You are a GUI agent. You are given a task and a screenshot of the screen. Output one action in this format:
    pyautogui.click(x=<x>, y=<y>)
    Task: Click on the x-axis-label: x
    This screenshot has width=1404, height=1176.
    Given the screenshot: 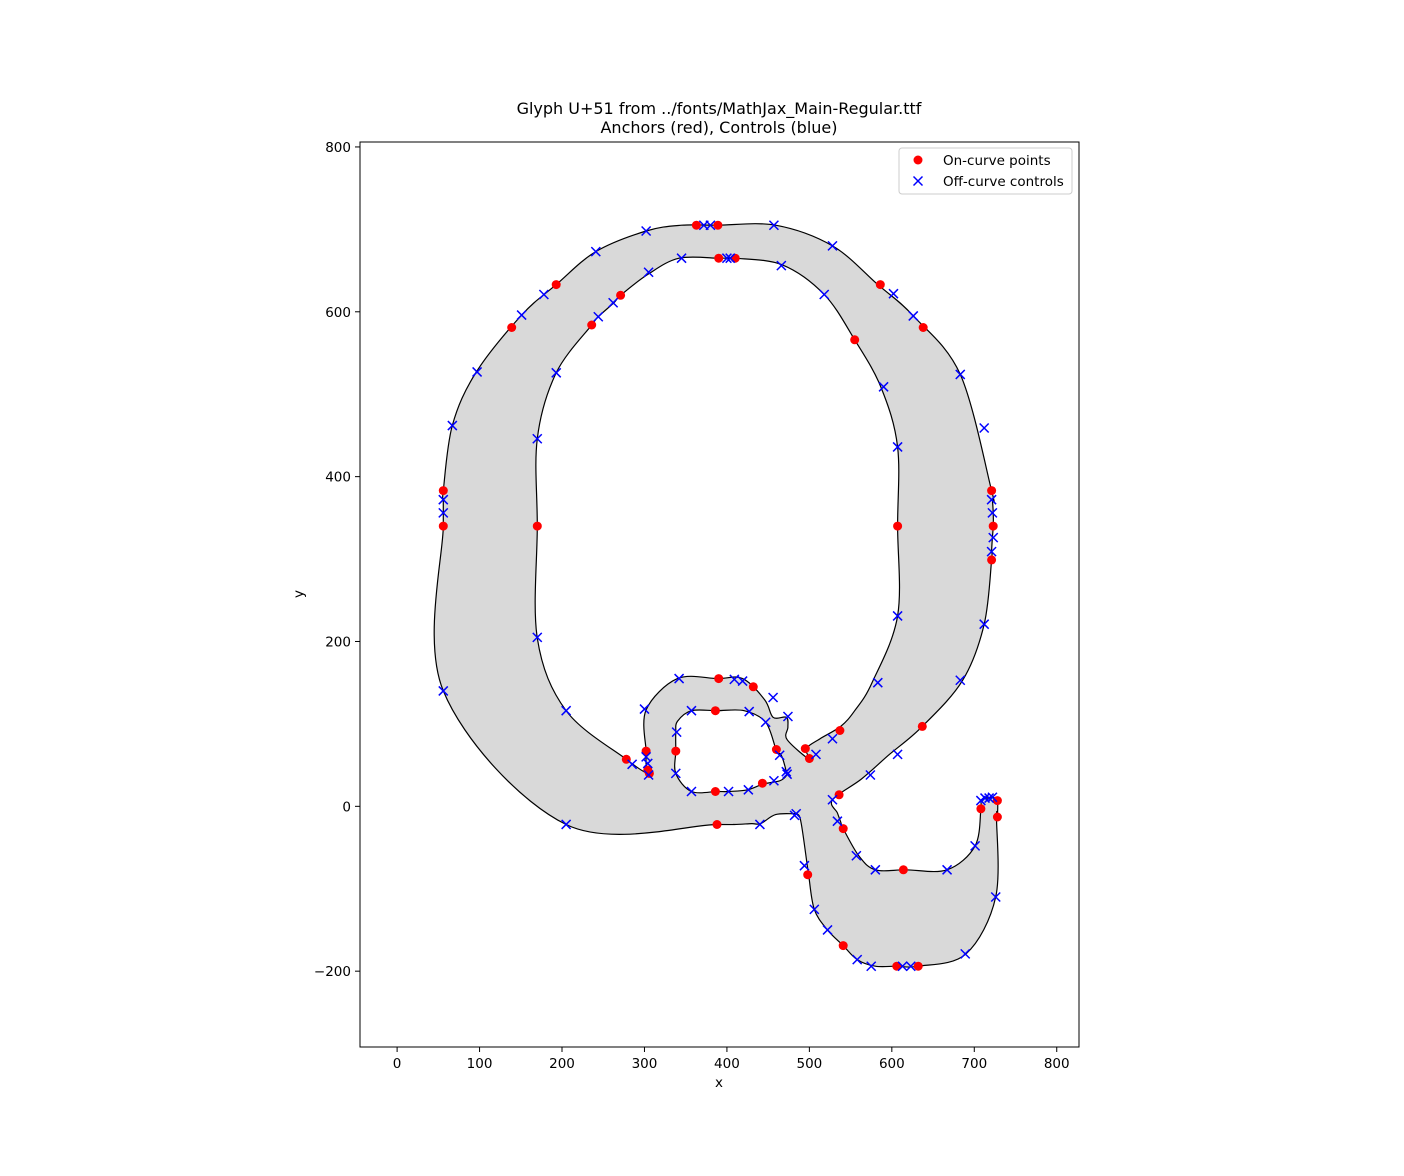 What is the action you would take?
    pyautogui.click(x=719, y=1083)
    